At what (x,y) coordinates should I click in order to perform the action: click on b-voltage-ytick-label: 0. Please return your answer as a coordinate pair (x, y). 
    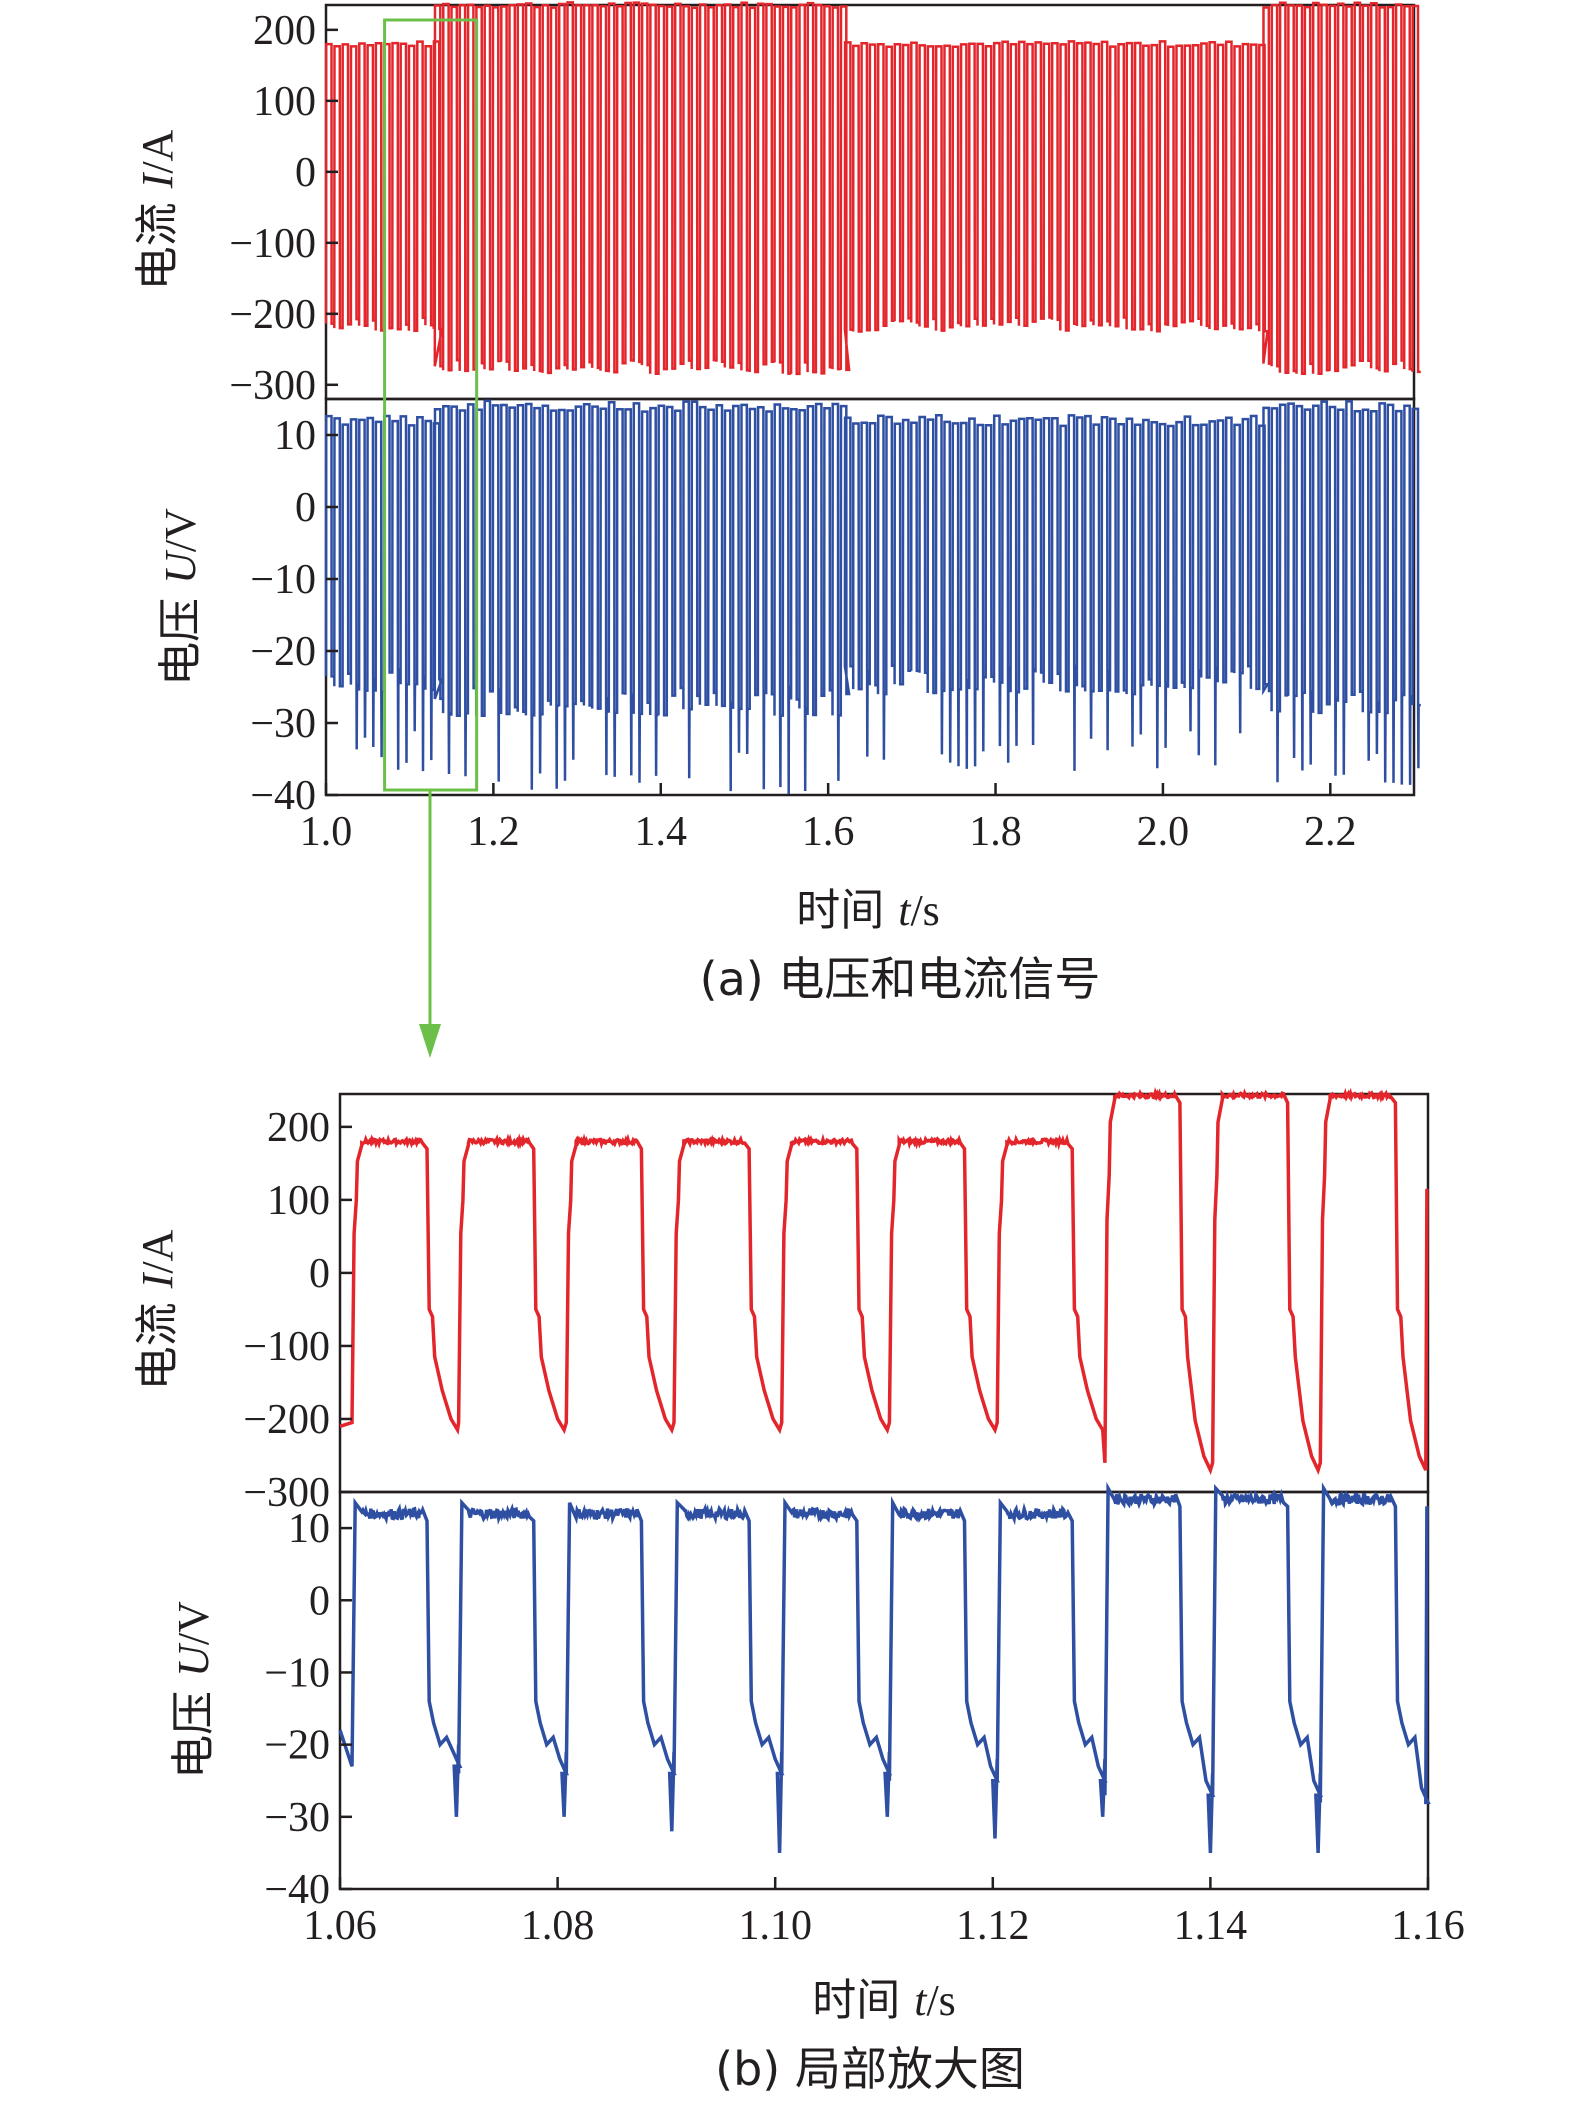
    Looking at the image, I should click on (319, 1601).